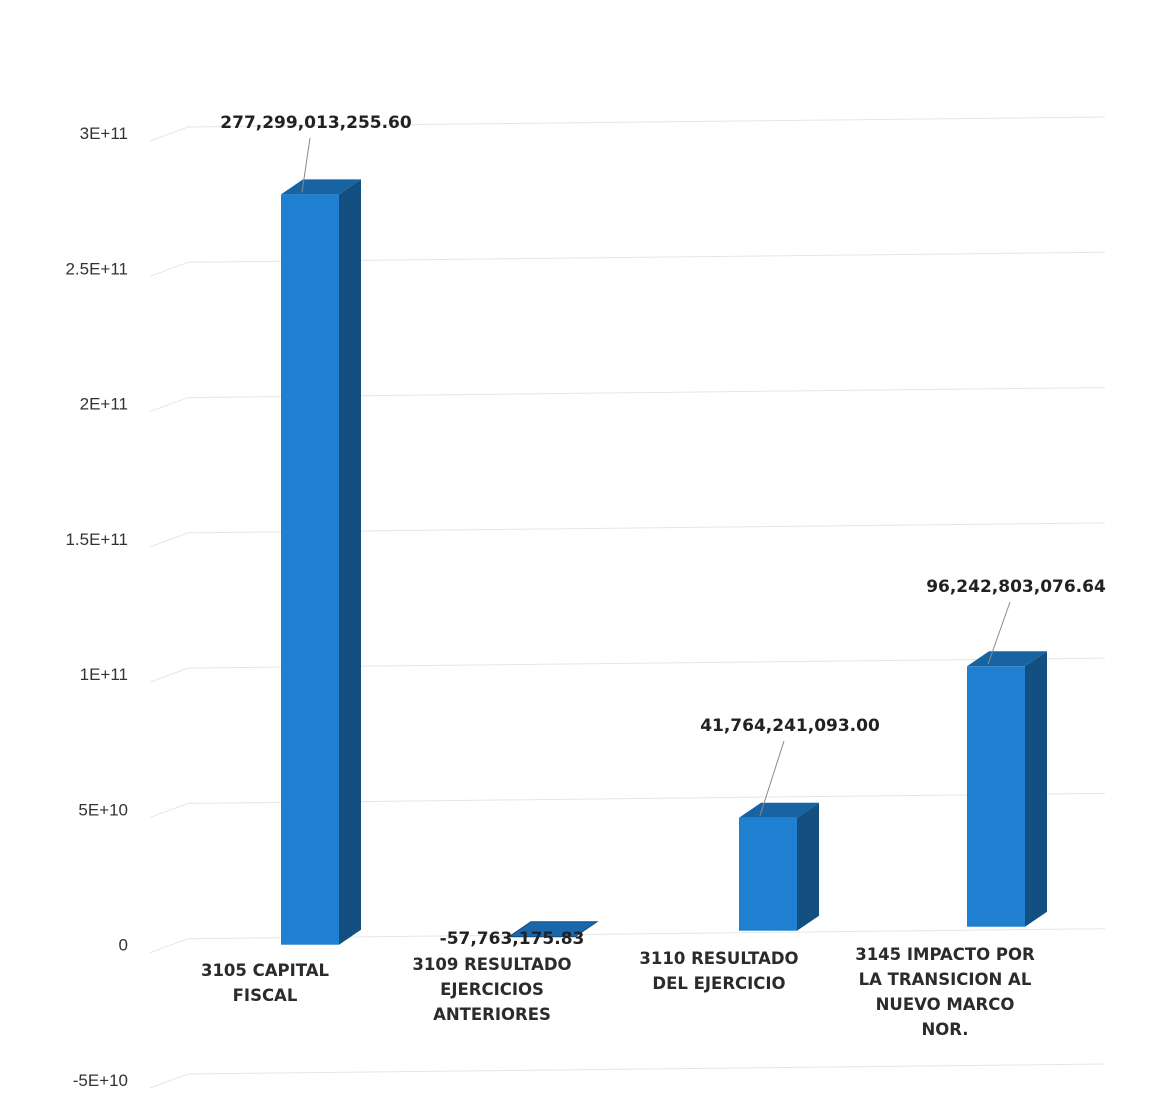 This screenshot has height=1113, width=1151. I want to click on y-tick-label: 3E+11, so click(104, 133).